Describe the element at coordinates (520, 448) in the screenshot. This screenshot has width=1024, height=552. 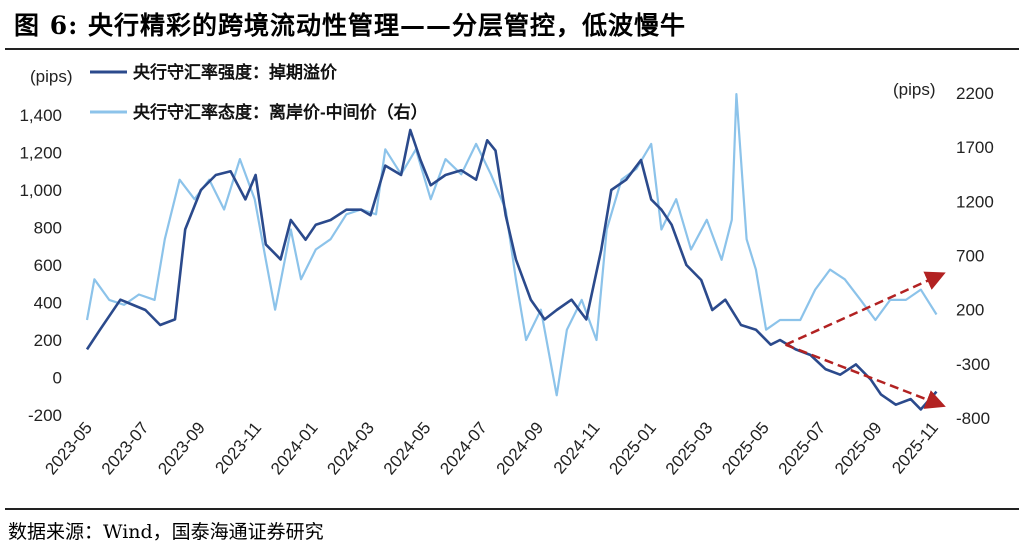
I see `x-tick-label: 2024-09` at that location.